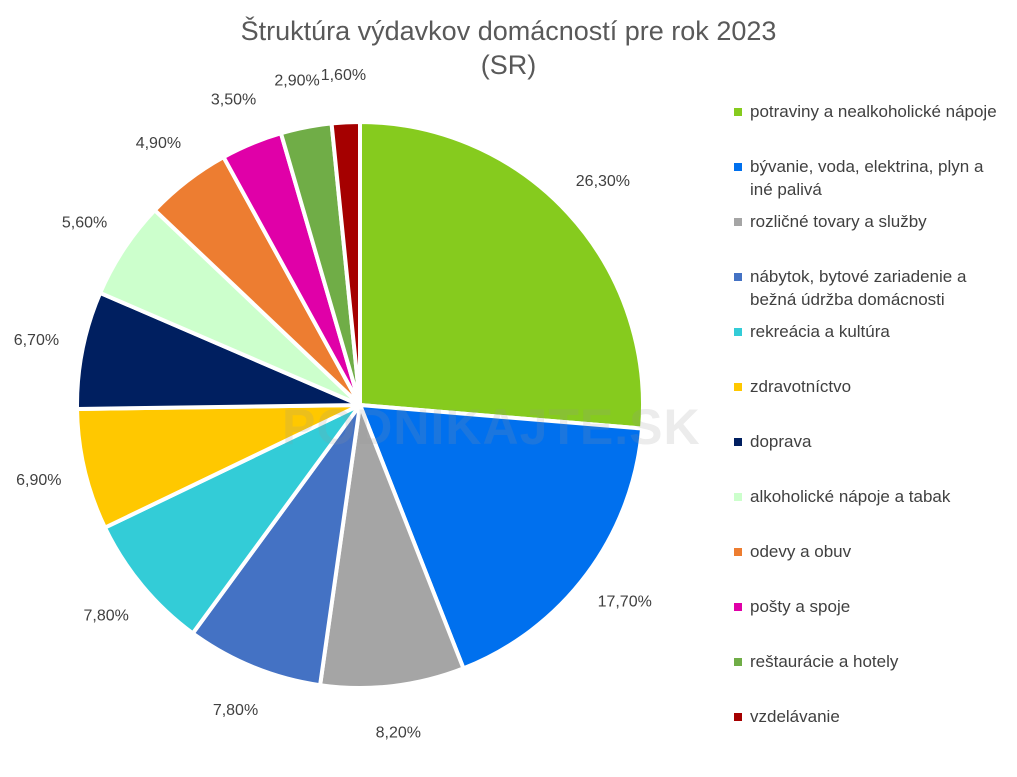 The height and width of the screenshot is (777, 1017). Describe the element at coordinates (869, 606) in the screenshot. I see `legend-item-10: pošty a spoje` at that location.